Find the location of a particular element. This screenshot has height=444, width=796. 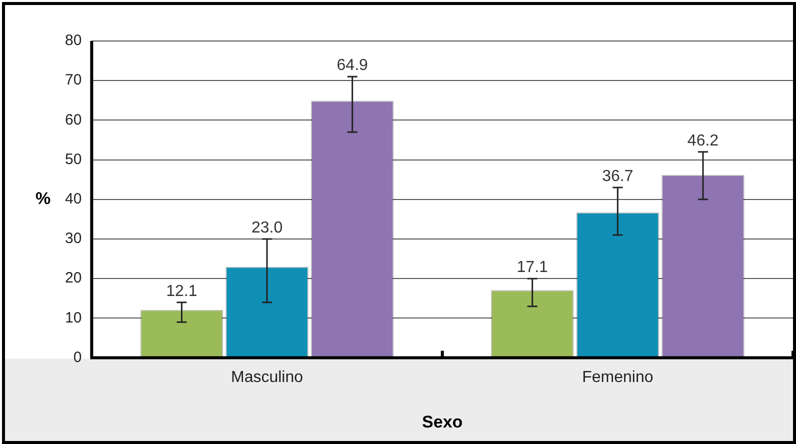

x-tick-label: Masculino is located at coordinates (267, 377).